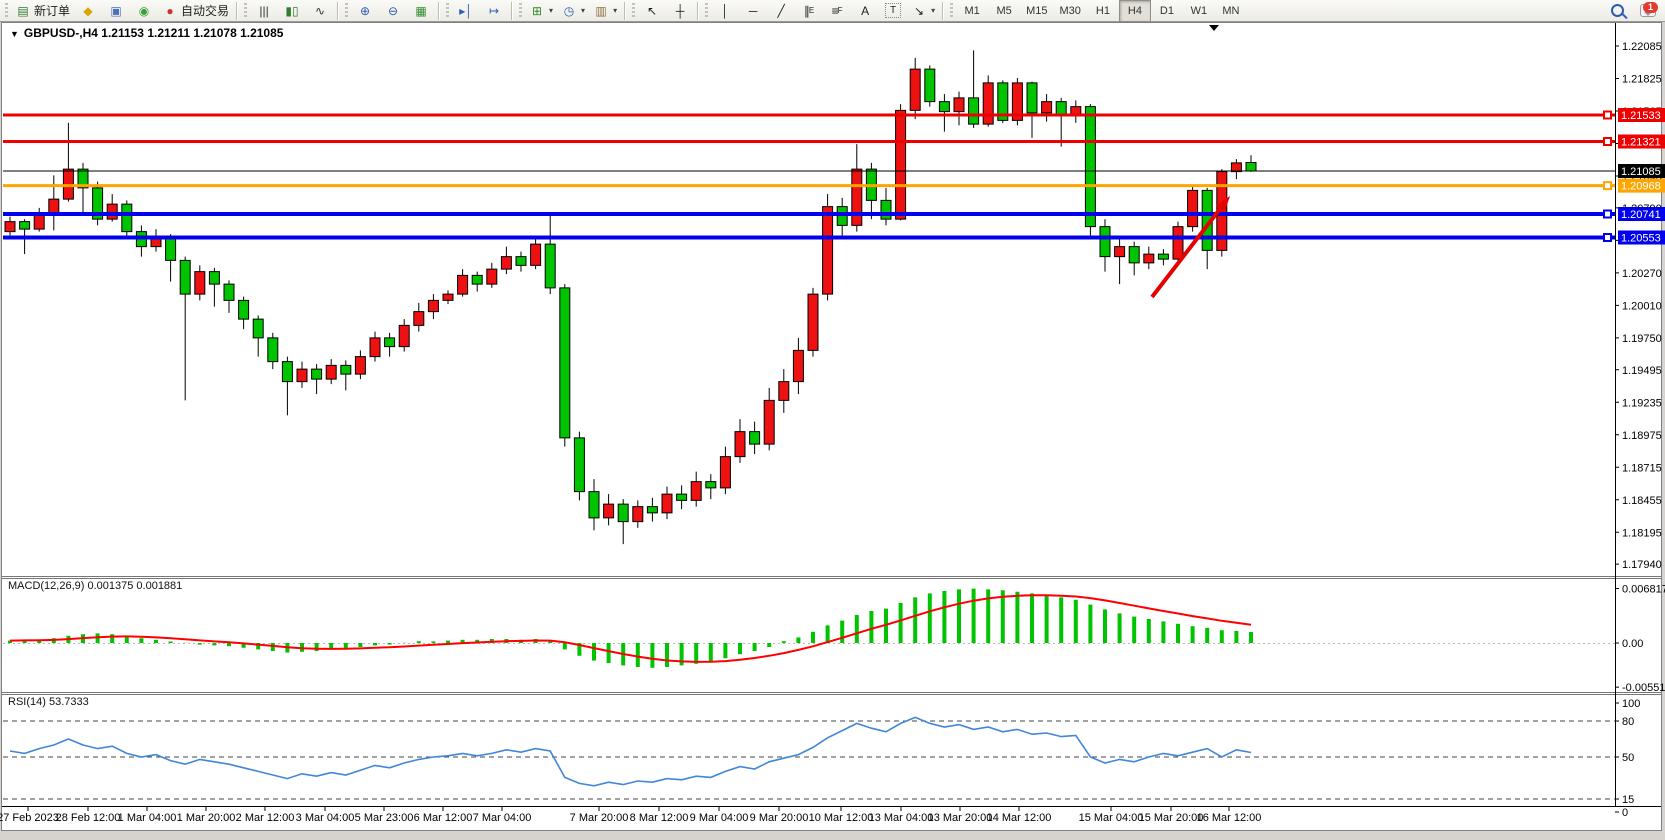 The image size is (1665, 840). Describe the element at coordinates (29, 818) in the screenshot. I see `svg-text: 27 Feb 2023` at that location.